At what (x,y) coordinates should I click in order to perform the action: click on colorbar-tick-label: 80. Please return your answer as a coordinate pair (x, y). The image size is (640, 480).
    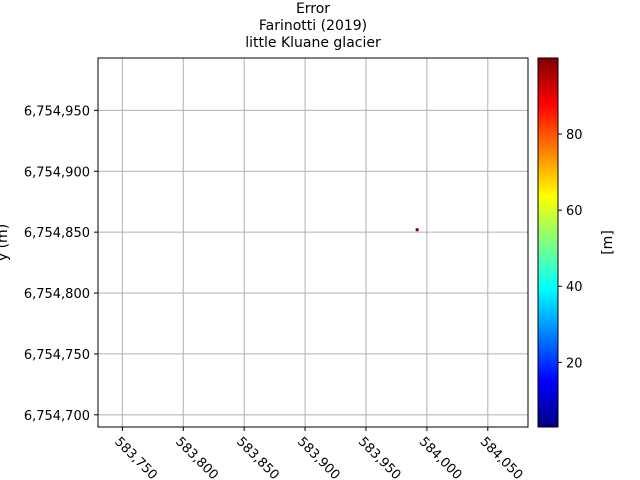
    Looking at the image, I should click on (574, 135).